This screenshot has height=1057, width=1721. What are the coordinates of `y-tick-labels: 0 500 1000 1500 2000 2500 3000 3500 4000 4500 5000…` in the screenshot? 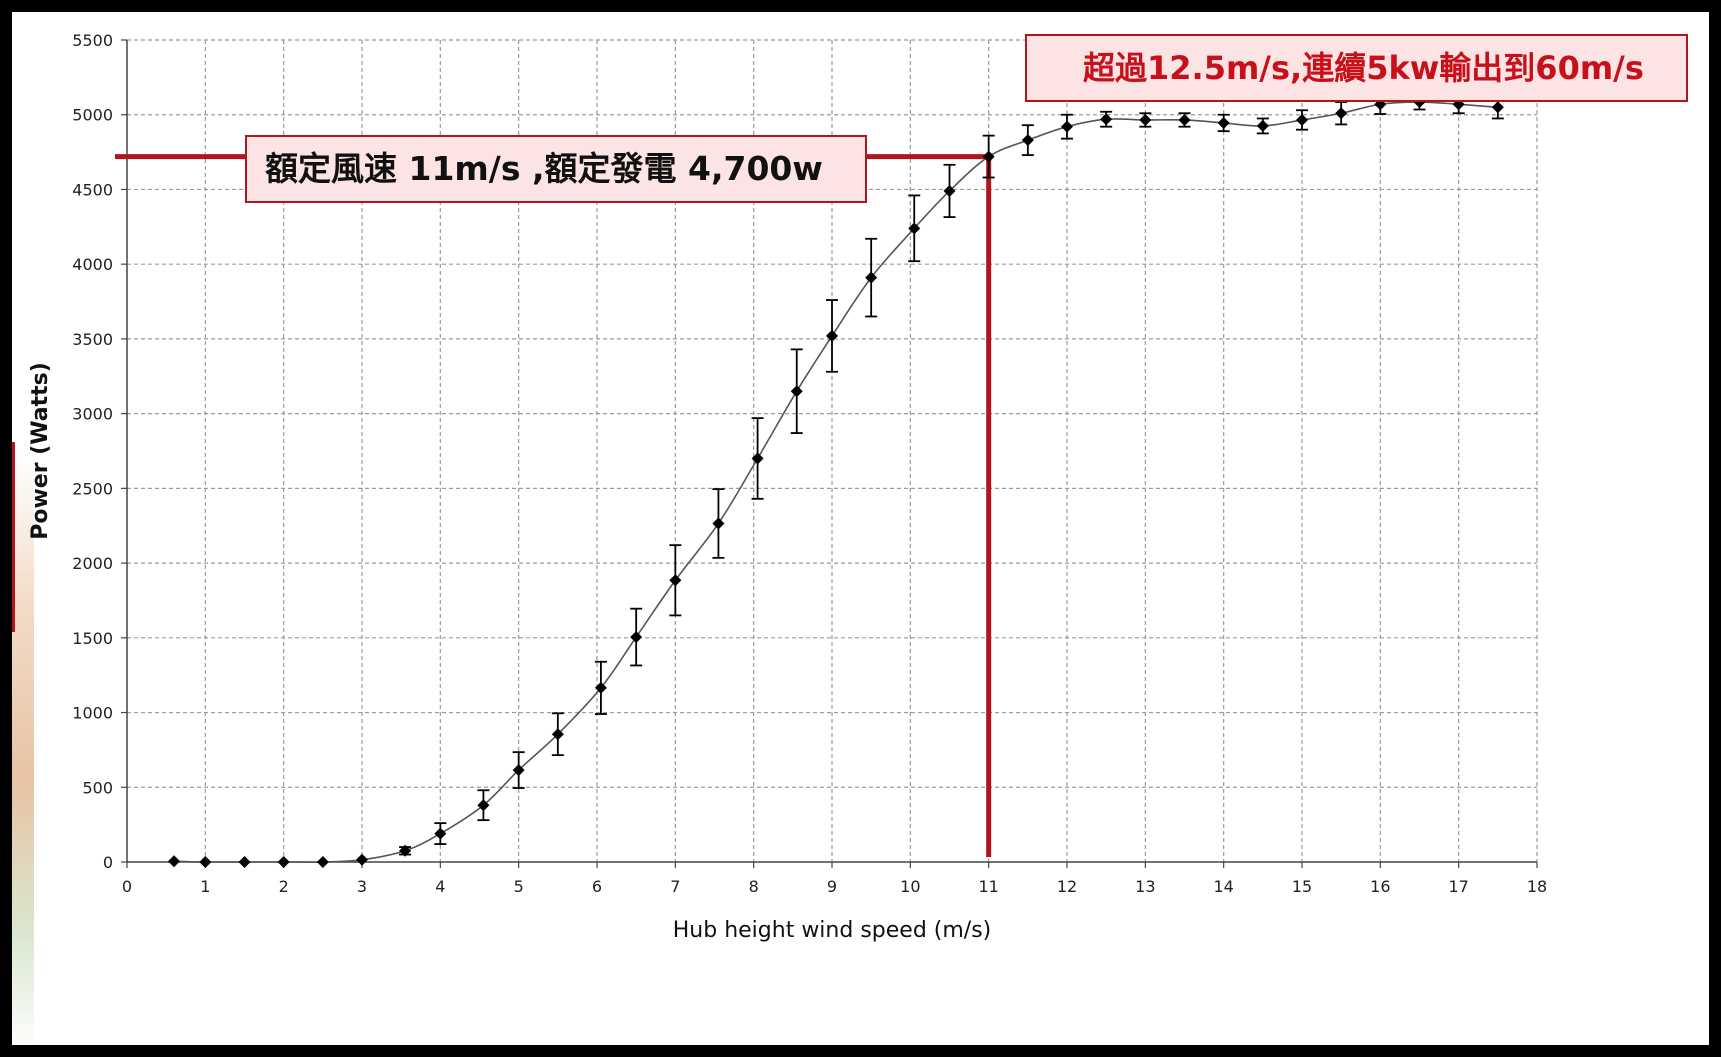 It's located at (92, 451).